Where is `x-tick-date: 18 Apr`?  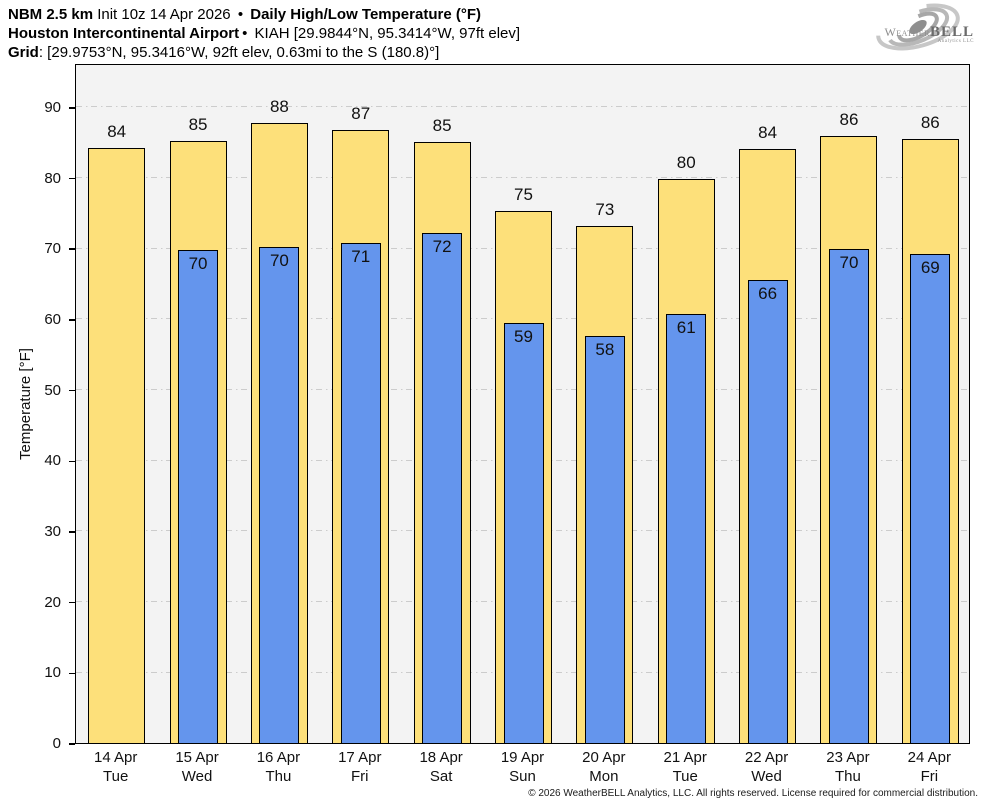
x-tick-date: 18 Apr is located at coordinates (441, 757).